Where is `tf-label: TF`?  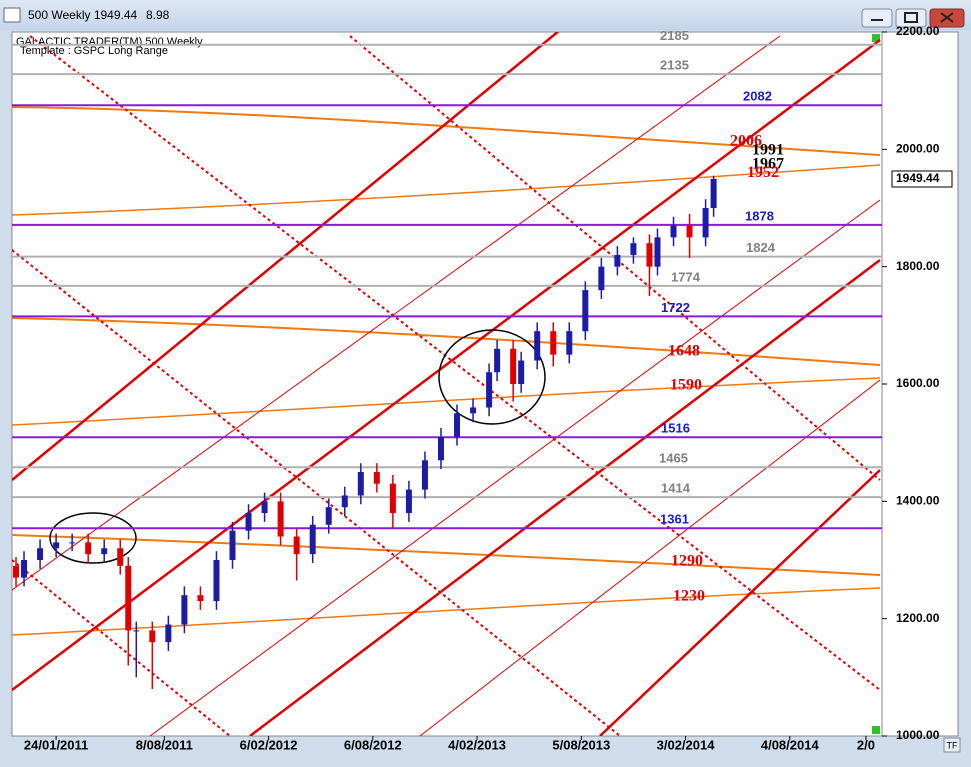
tf-label: TF is located at coordinates (952, 745).